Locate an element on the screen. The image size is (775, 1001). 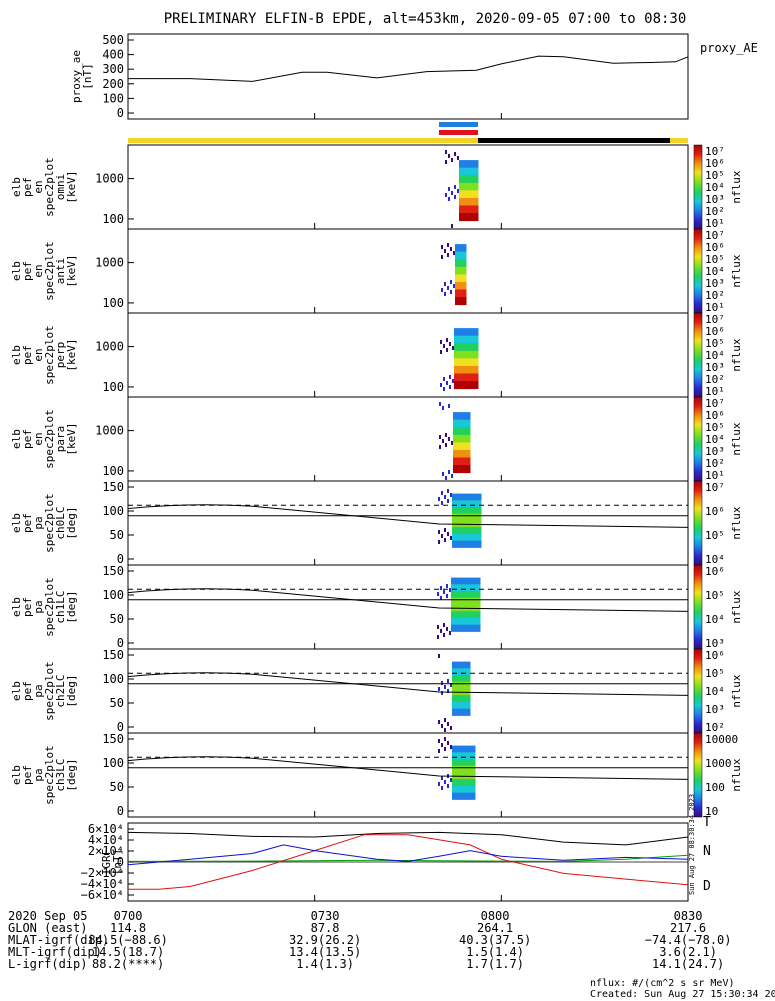
footer-row-label: GLON (east) is located at coordinates (48, 928).